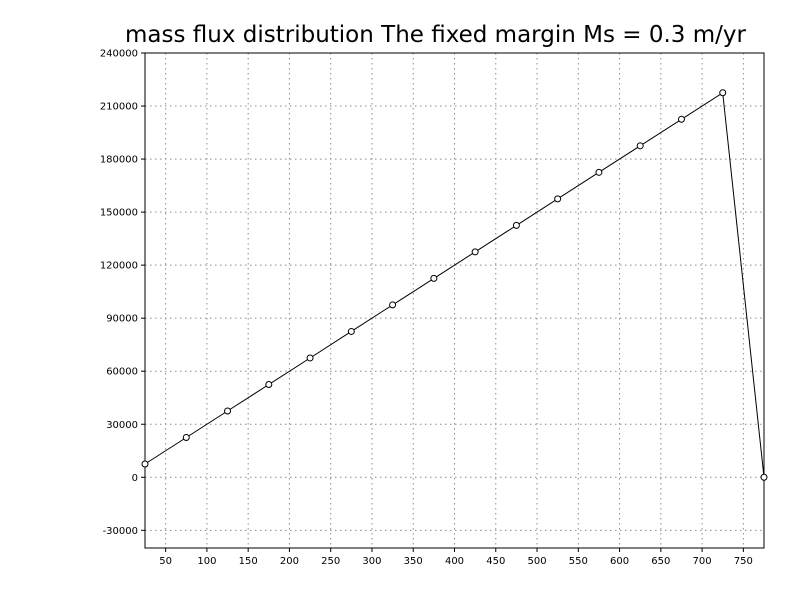 Image resolution: width=800 pixels, height=600 pixels. What do you see at coordinates (122, 372) in the screenshot?
I see `y-tick-label: 60000` at bounding box center [122, 372].